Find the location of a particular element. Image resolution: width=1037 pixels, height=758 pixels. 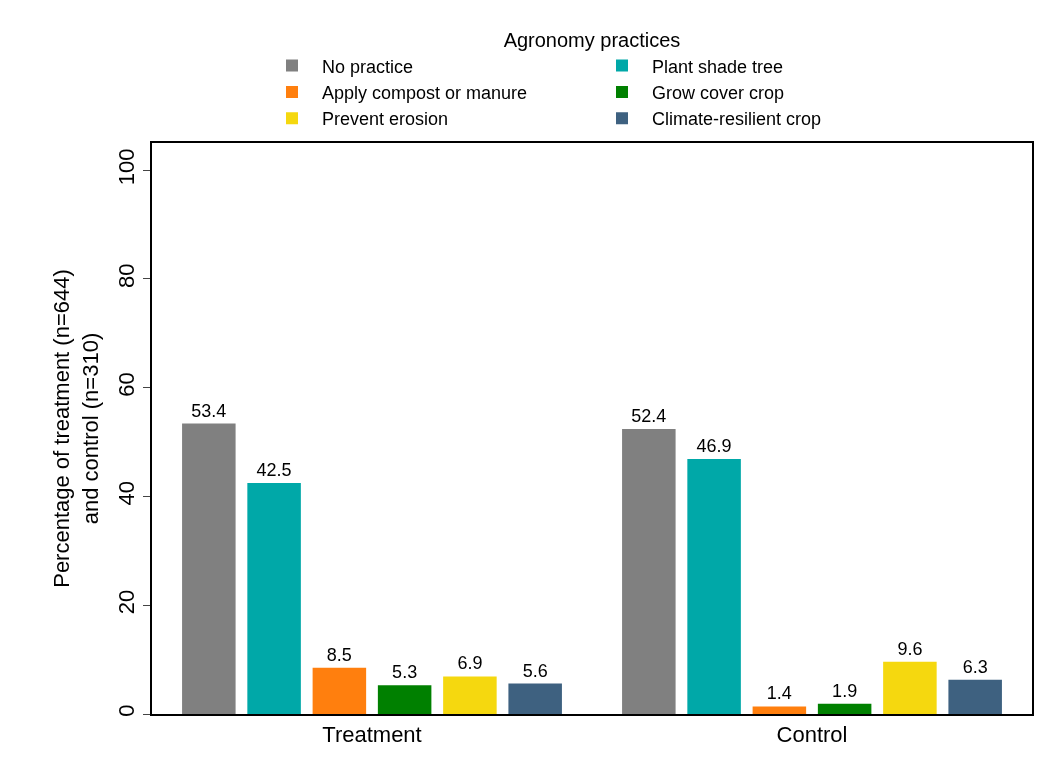

legend-label: Plant shade tree is located at coordinates (718, 66).